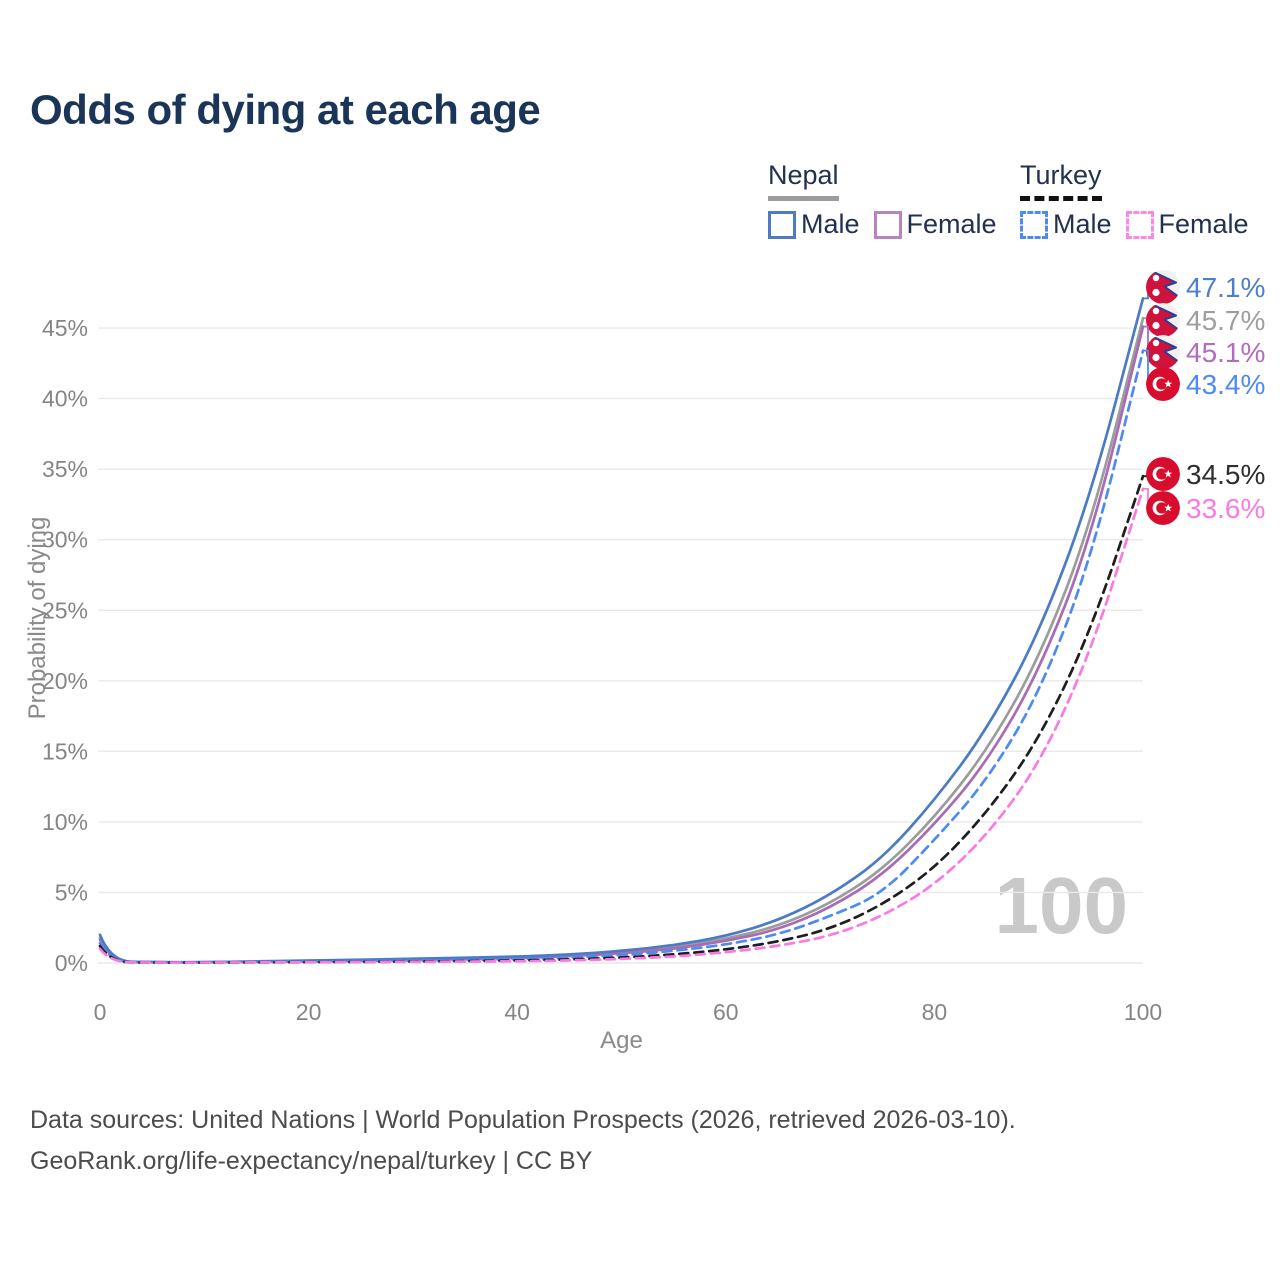 This screenshot has width=1280, height=1280. What do you see at coordinates (65, 681) in the screenshot?
I see `y-tick-label: 20%` at bounding box center [65, 681].